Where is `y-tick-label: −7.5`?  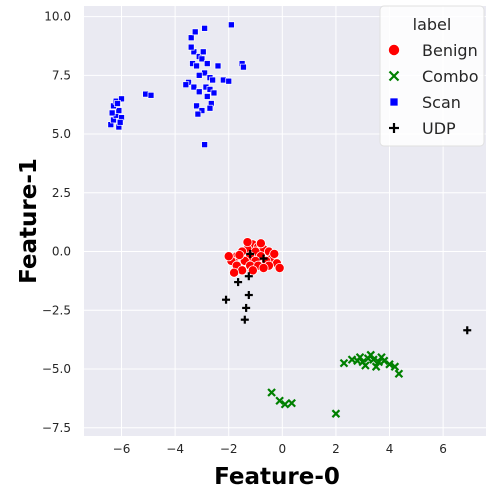
y-tick-label: −7.5 is located at coordinates (56, 428).